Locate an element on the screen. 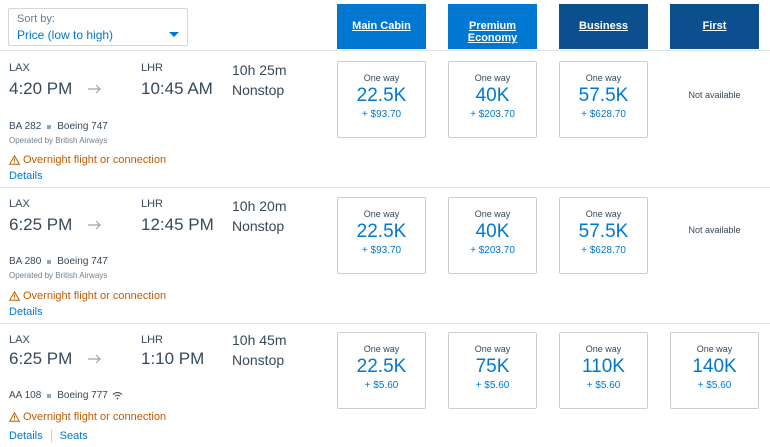 The height and width of the screenshot is (447, 770). arrive-time: 1:10 PM is located at coordinates (173, 358).